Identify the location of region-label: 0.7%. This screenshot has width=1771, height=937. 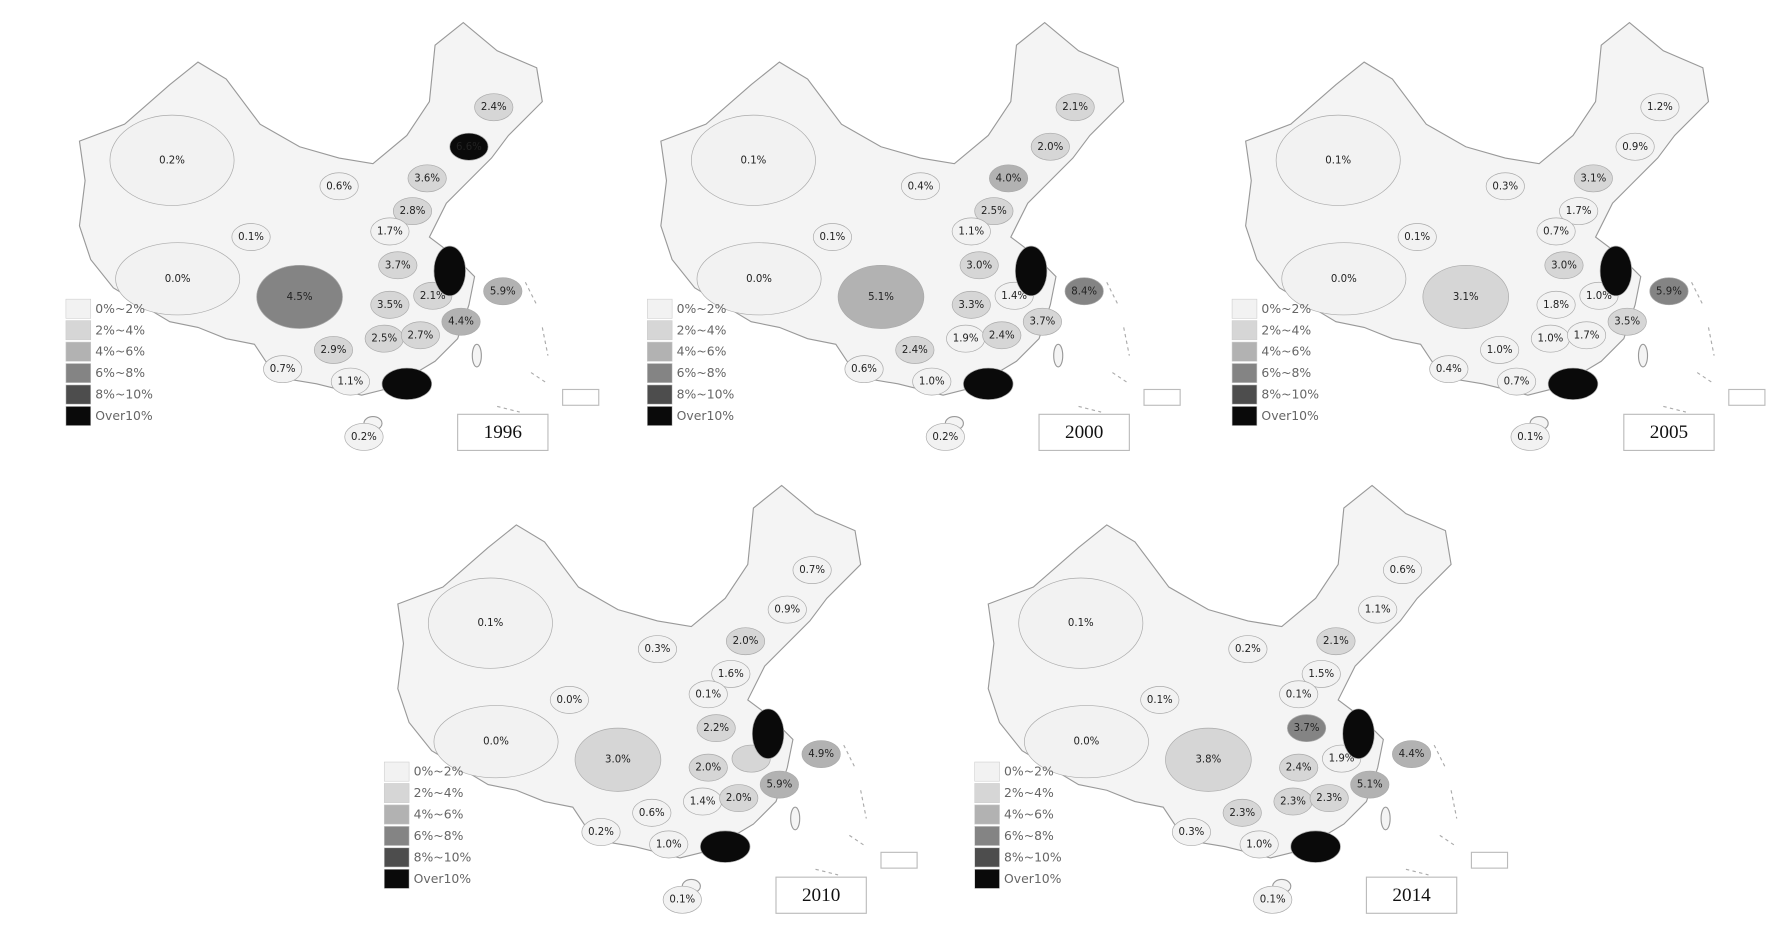
(1556, 231).